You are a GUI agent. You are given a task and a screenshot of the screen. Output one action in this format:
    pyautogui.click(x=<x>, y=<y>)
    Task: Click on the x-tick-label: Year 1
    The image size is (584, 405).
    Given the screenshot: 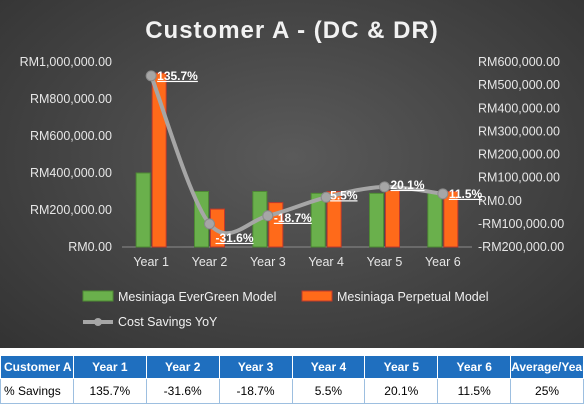 What is the action you would take?
    pyautogui.click(x=151, y=262)
    